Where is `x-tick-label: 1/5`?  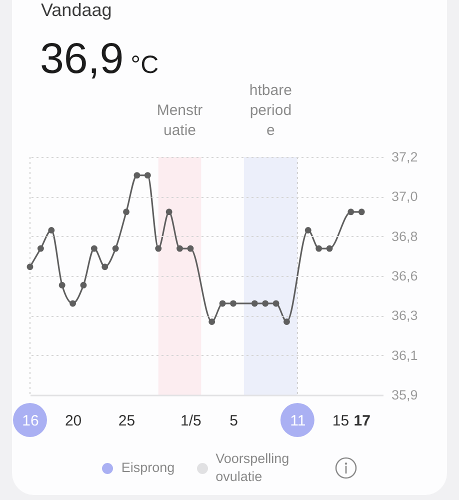 x-tick-label: 1/5 is located at coordinates (191, 421).